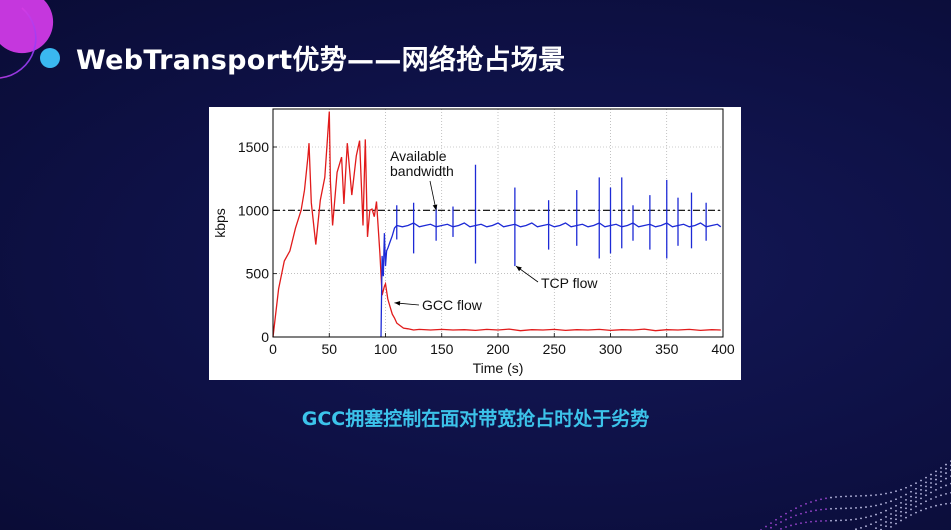  What do you see at coordinates (273, 349) in the screenshot?
I see `x-tick-label: 0` at bounding box center [273, 349].